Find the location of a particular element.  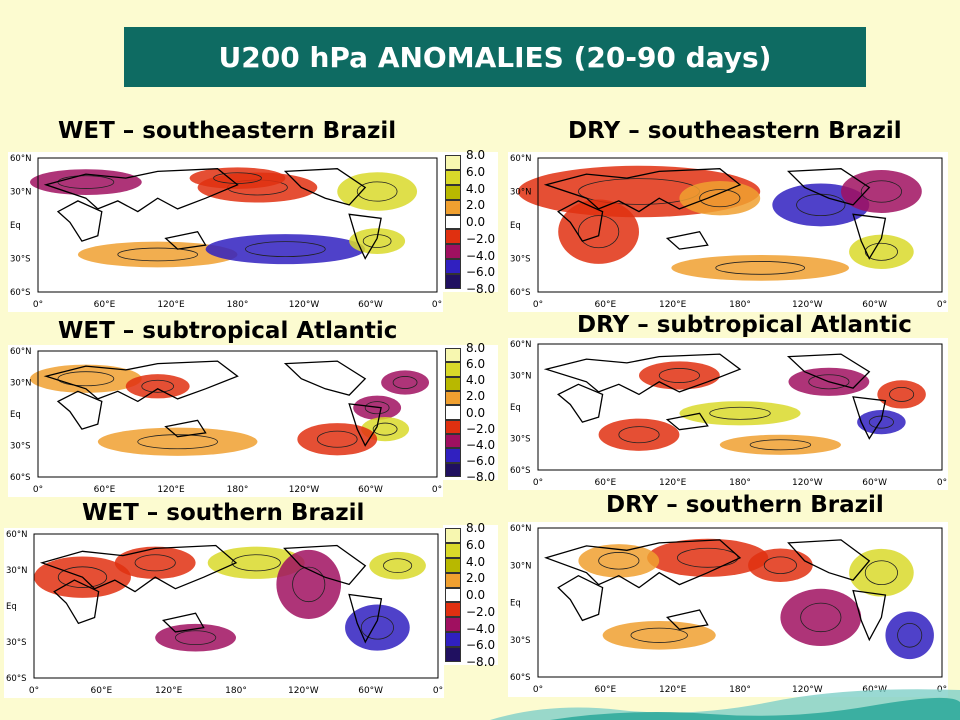

colorbar-tick-label: 8.0 is located at coordinates (476, 348).